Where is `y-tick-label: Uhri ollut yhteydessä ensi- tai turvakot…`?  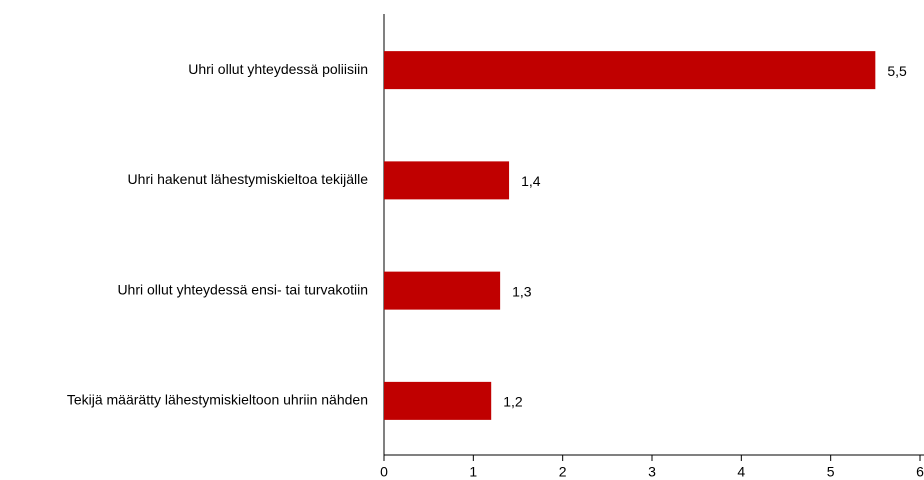
y-tick-label: Uhri ollut yhteydessä ensi- tai turvakot… is located at coordinates (242, 289).